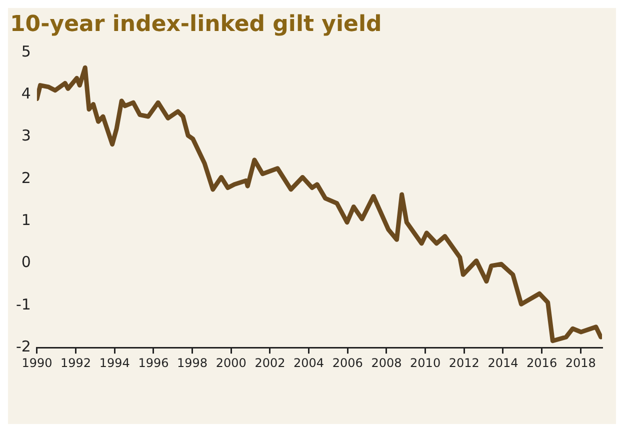  What do you see at coordinates (231, 363) in the screenshot?
I see `x-tick-label: 2000` at bounding box center [231, 363].